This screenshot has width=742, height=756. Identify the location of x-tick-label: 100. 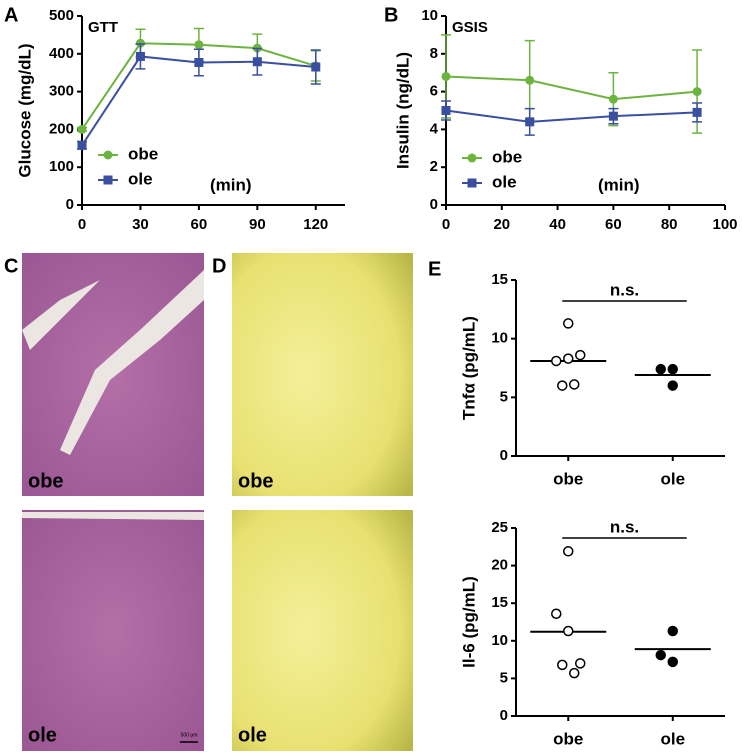
(724, 224).